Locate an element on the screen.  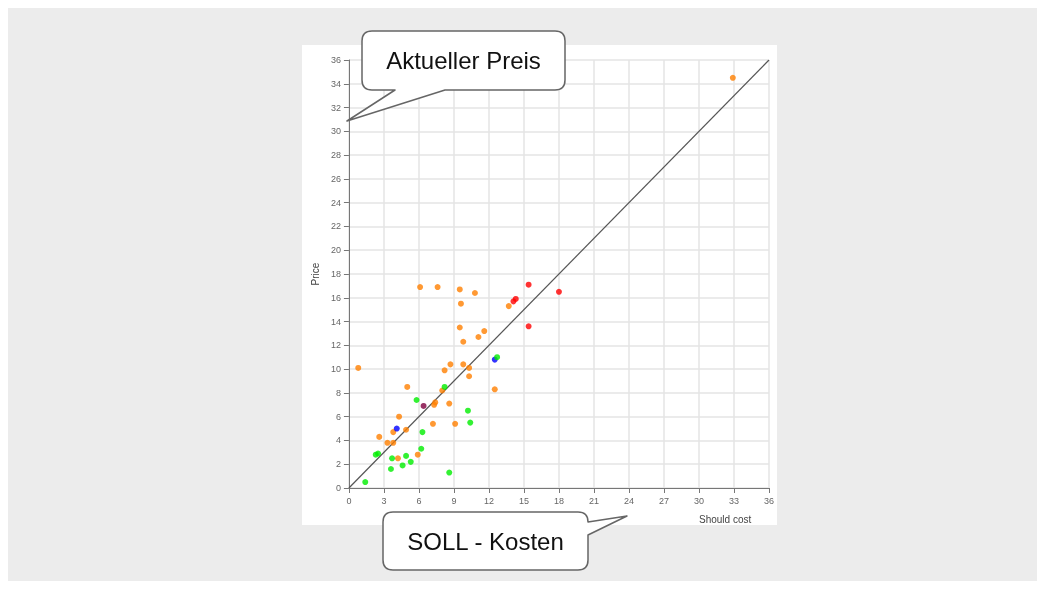
y-tick-label: 10 is located at coordinates (335, 369).